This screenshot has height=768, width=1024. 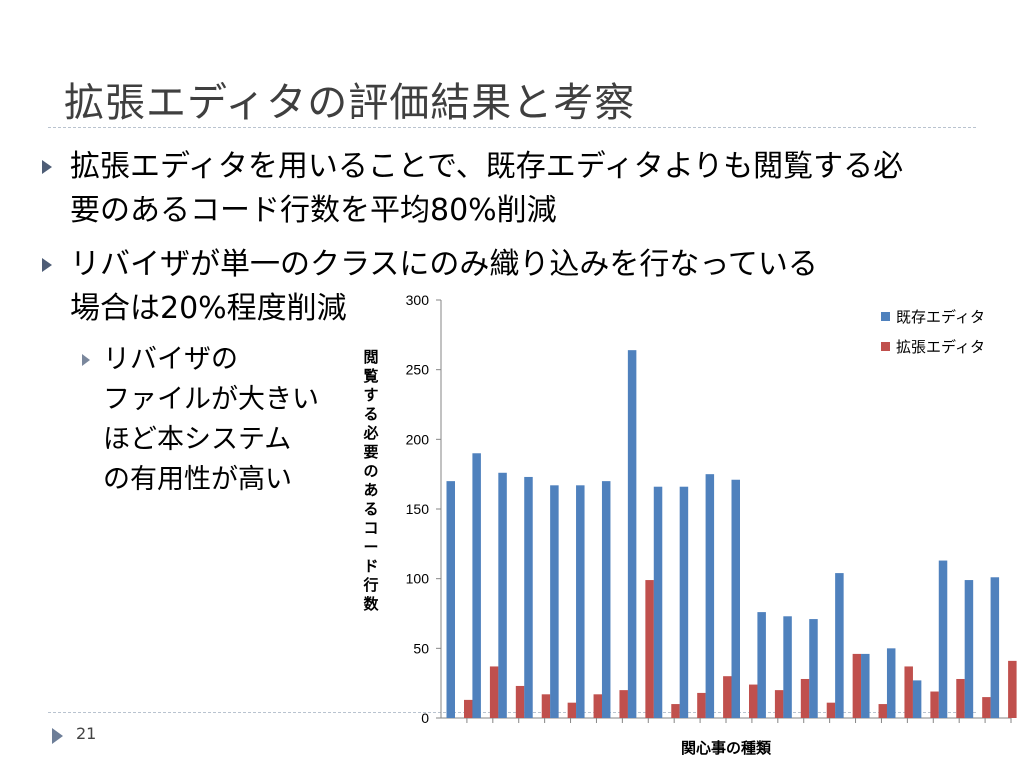 What do you see at coordinates (313, 210) in the screenshot?
I see `bullet-1-line-2: 要のあるコード行数を平均80%削減` at bounding box center [313, 210].